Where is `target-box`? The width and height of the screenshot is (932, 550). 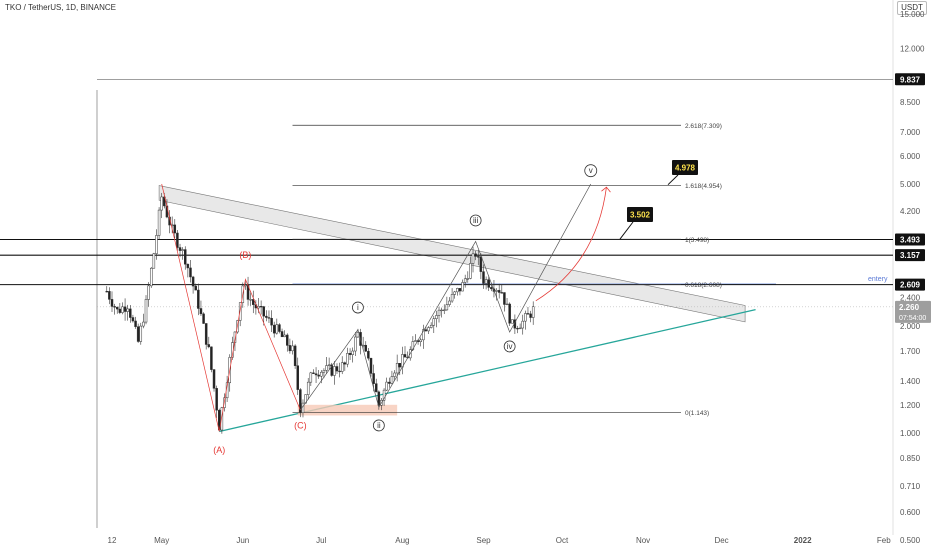
target-box is located at coordinates (685, 167).